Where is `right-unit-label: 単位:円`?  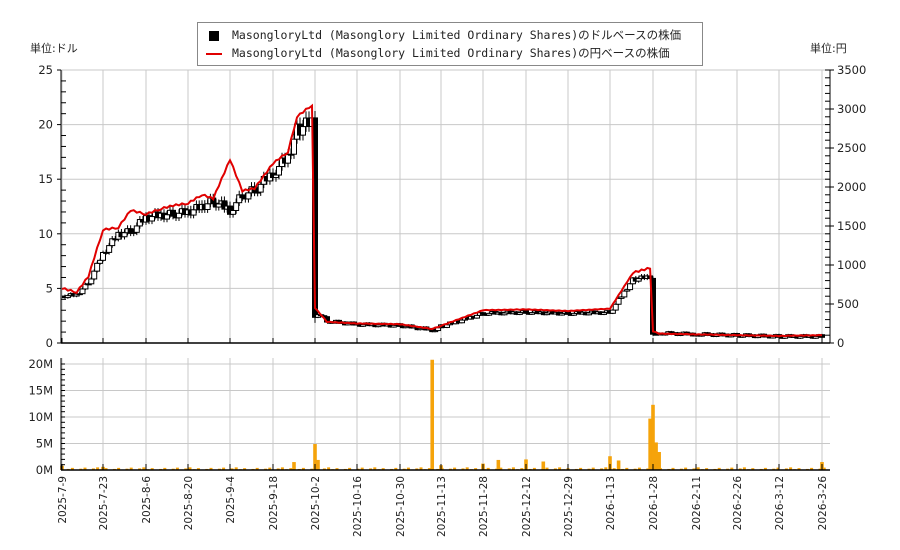
right-unit-label: 単位:円 is located at coordinates (828, 48).